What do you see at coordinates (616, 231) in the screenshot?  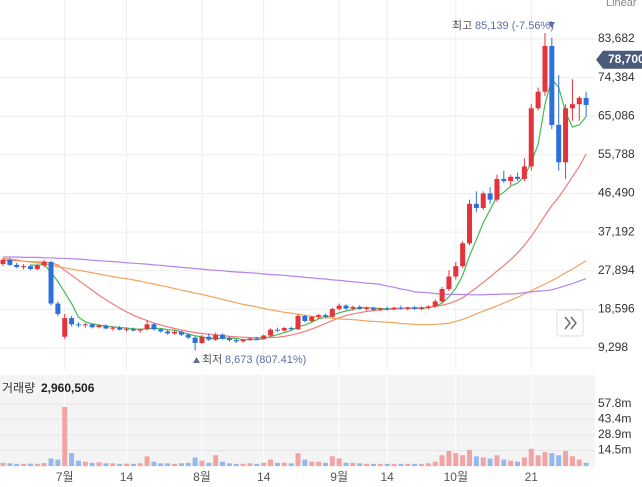 I see `y-tick-label: 37,192` at bounding box center [616, 231].